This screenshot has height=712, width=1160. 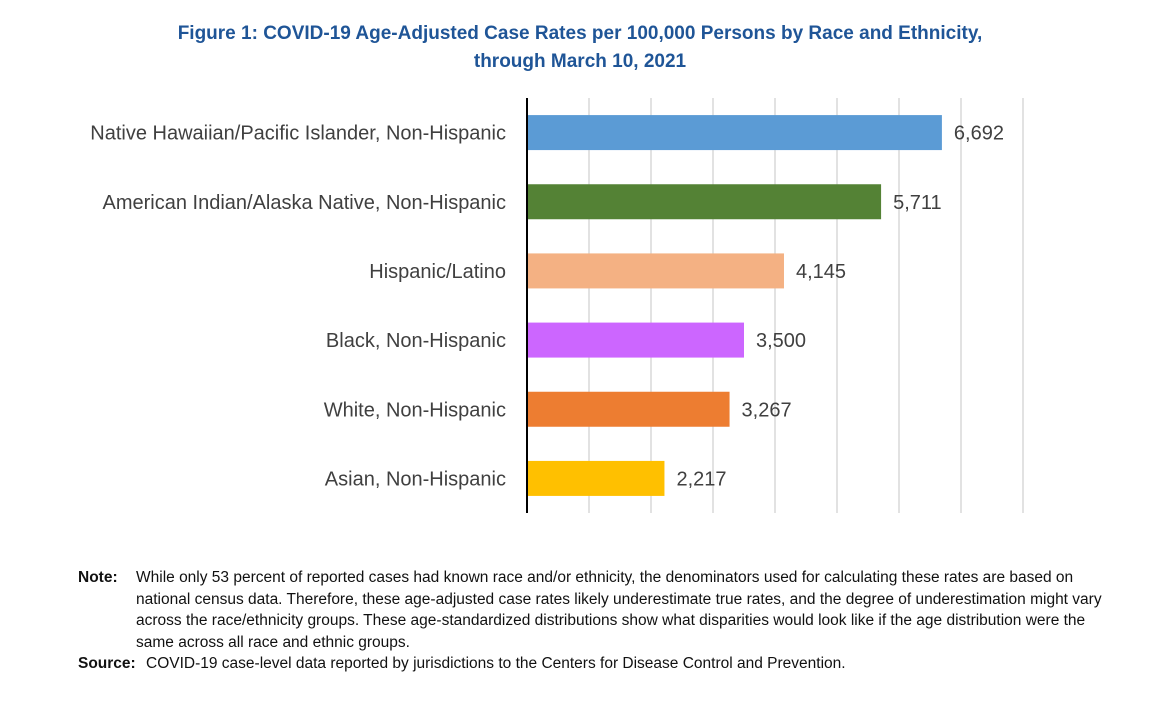 What do you see at coordinates (580, 61) in the screenshot?
I see `chart-subtitle: through March 10, 2021` at bounding box center [580, 61].